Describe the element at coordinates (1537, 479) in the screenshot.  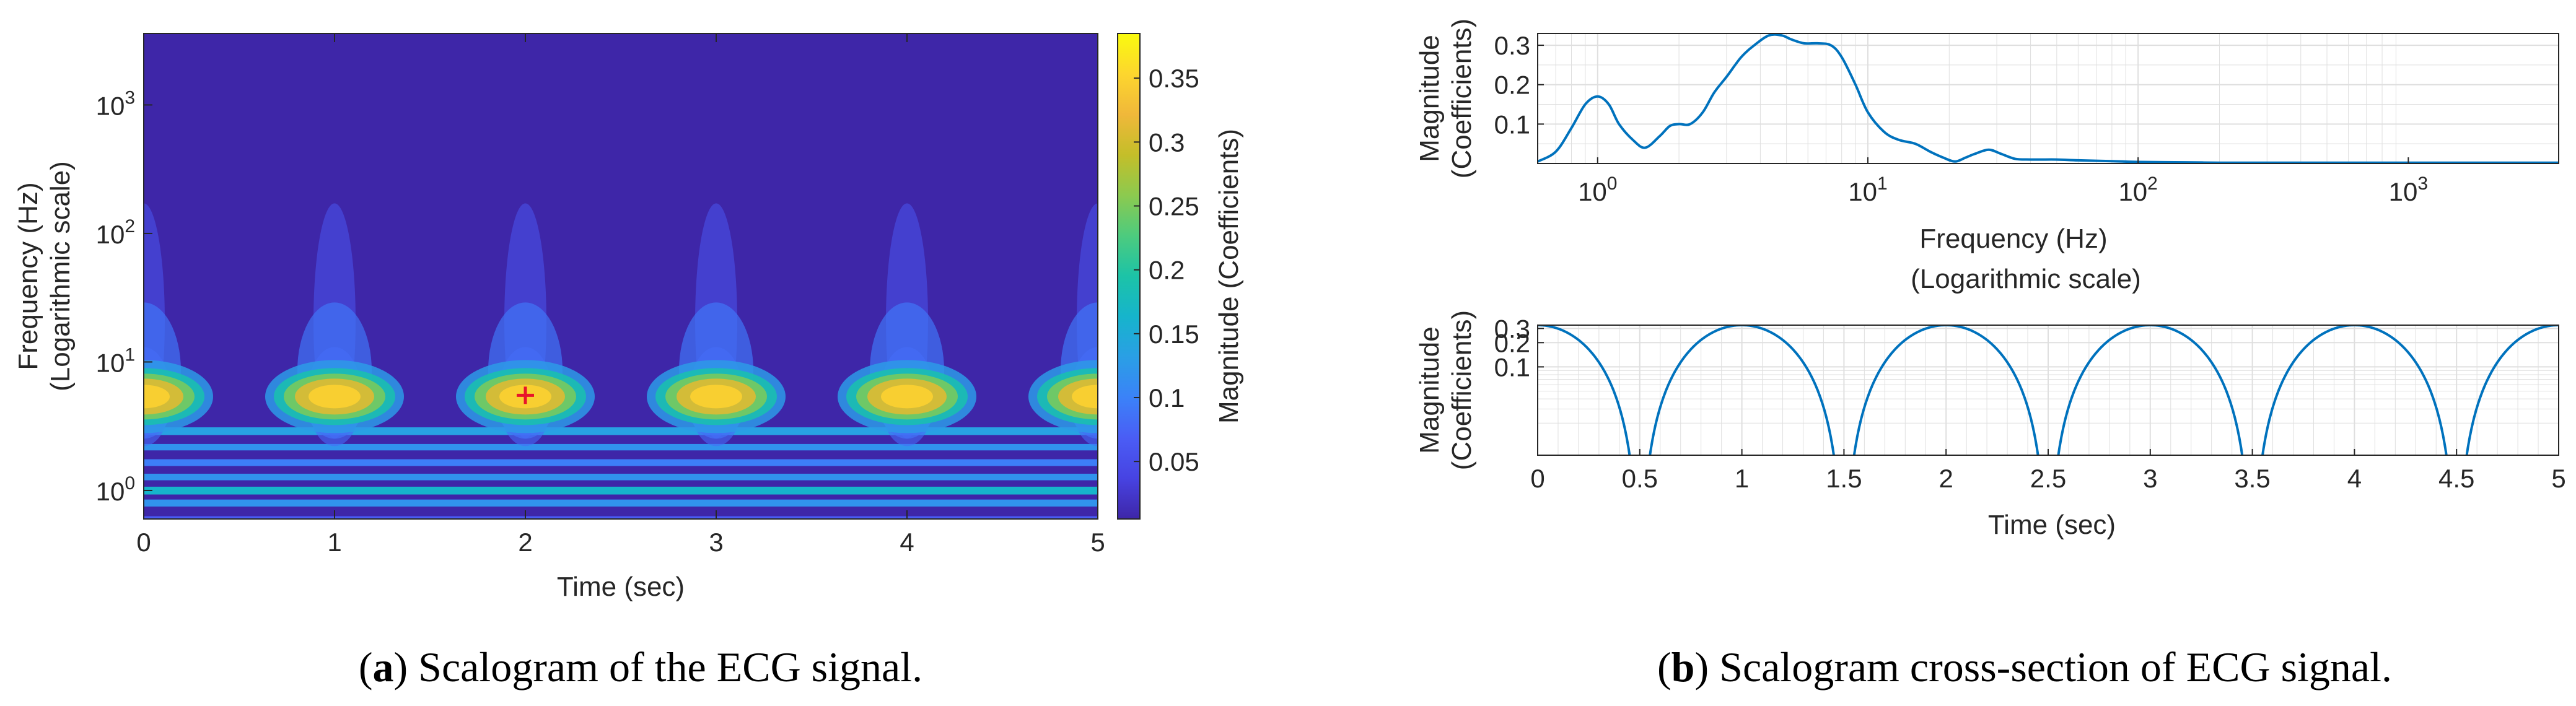
I see `time-plot-x-tick-label: 0` at that location.